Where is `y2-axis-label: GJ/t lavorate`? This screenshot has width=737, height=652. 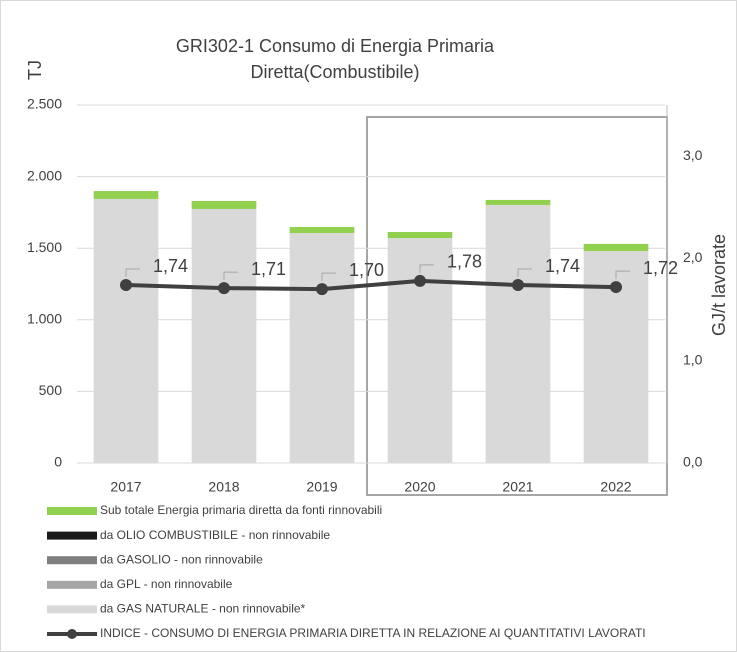
y2-axis-label: GJ/t lavorate is located at coordinates (719, 285).